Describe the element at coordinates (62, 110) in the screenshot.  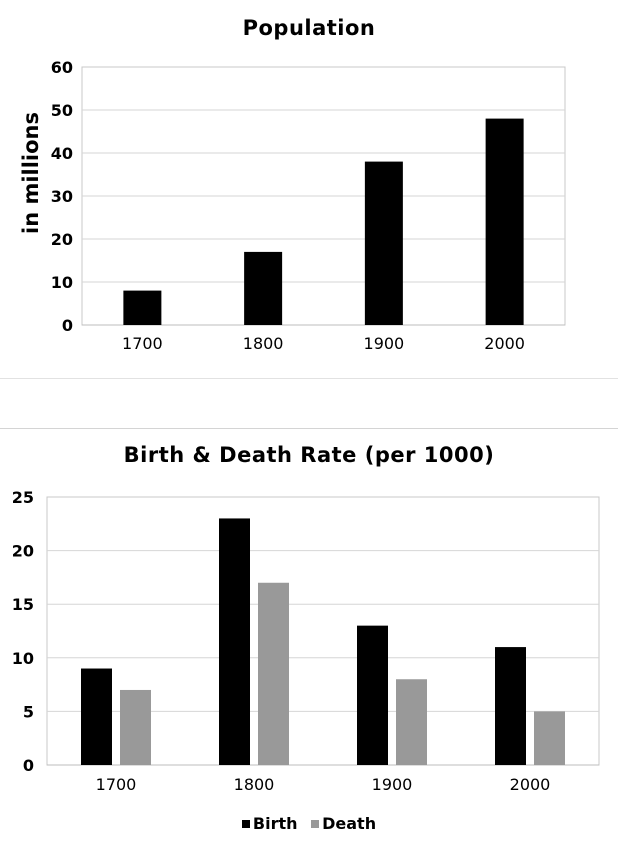
I see `y-tick-label: 50` at that location.